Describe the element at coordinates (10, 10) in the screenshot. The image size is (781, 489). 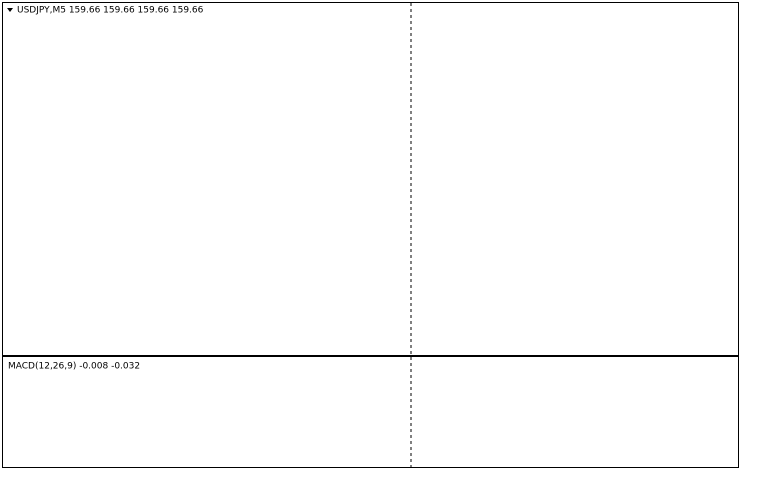
I see `title-arrow` at that location.